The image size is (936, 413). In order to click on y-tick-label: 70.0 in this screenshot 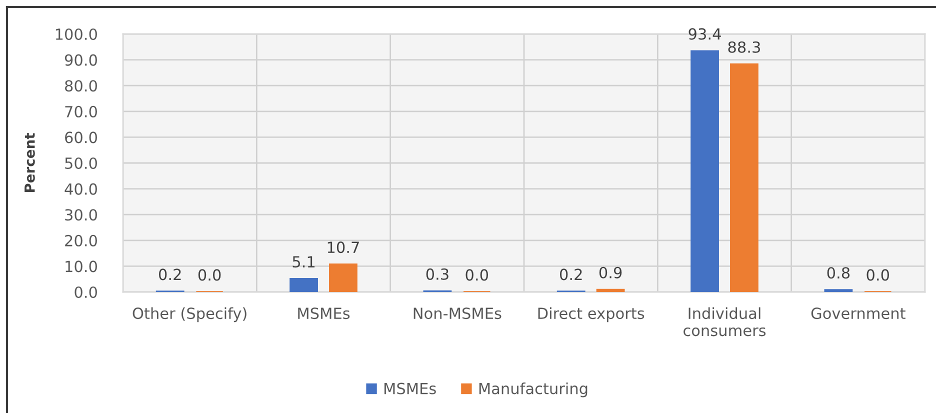, I will do `click(81, 112)`.